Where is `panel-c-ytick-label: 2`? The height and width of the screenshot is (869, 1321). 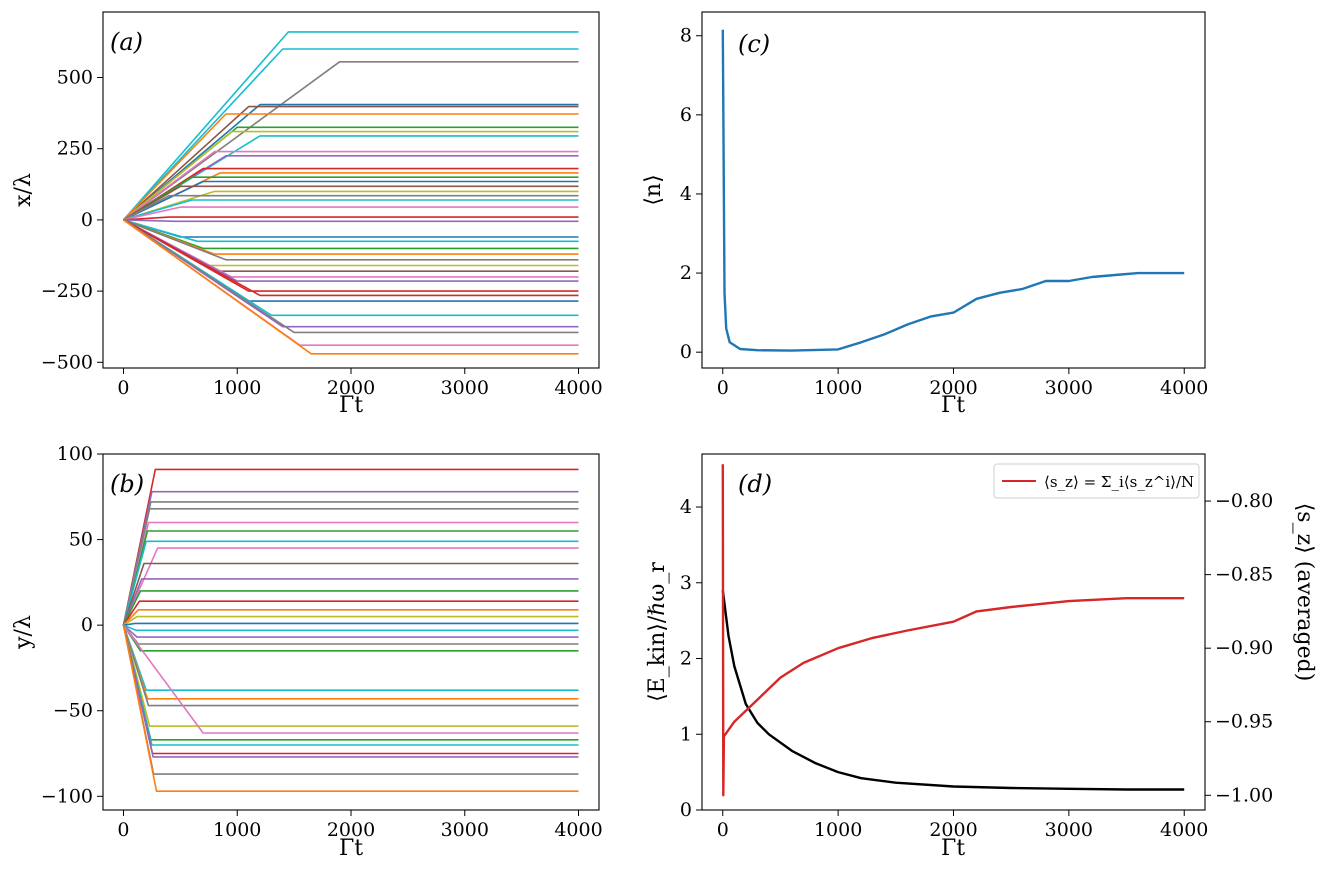 panel-c-ytick-label: 2 is located at coordinates (686, 273).